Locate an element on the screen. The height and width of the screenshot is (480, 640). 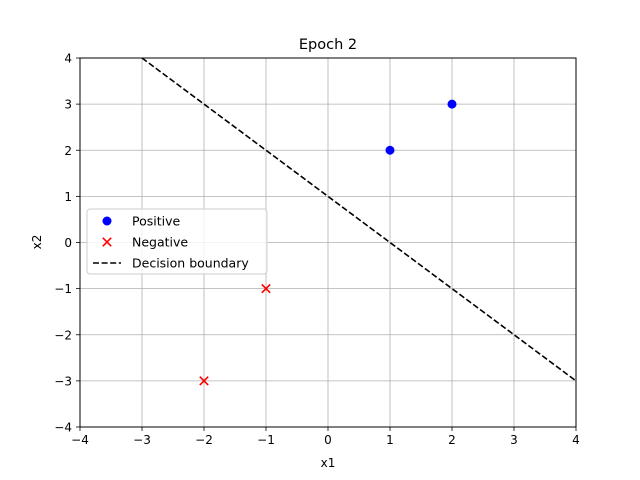
legend: Positive Negative Decision boundary is located at coordinates (177, 241).